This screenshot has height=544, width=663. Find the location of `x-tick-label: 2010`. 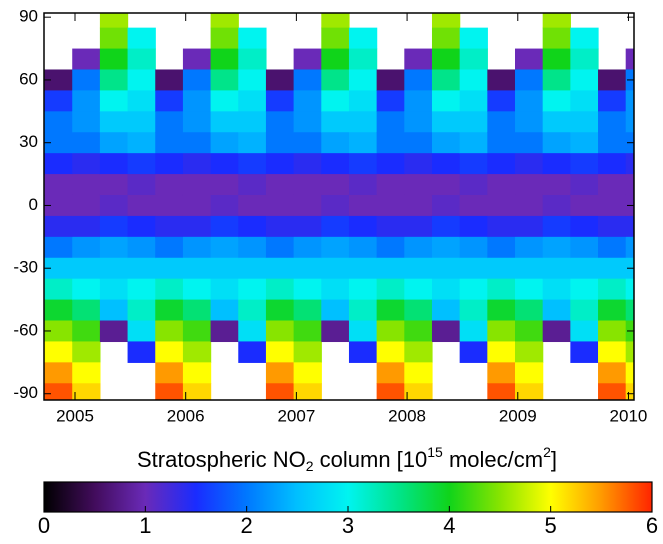

x-tick-label: 2010 is located at coordinates (629, 415).